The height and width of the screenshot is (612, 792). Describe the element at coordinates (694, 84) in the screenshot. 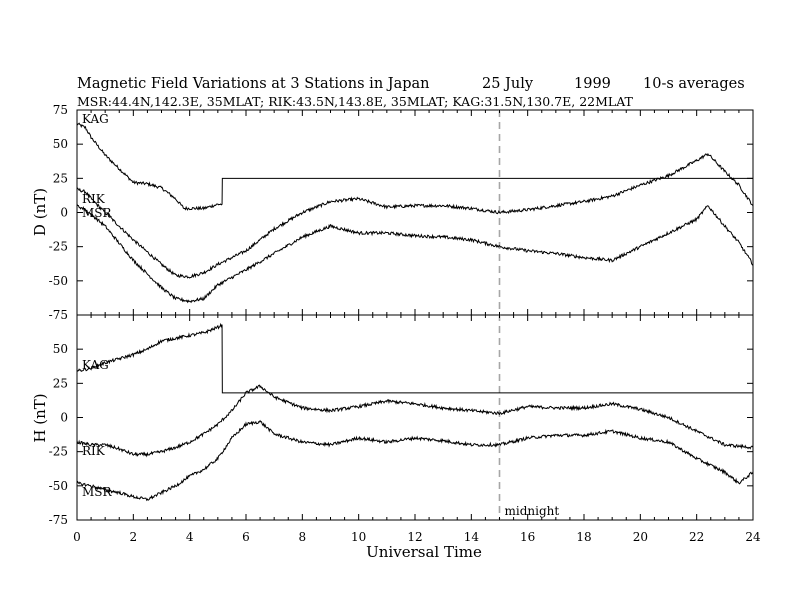

I see `chart-averaging: 10-s averages` at that location.